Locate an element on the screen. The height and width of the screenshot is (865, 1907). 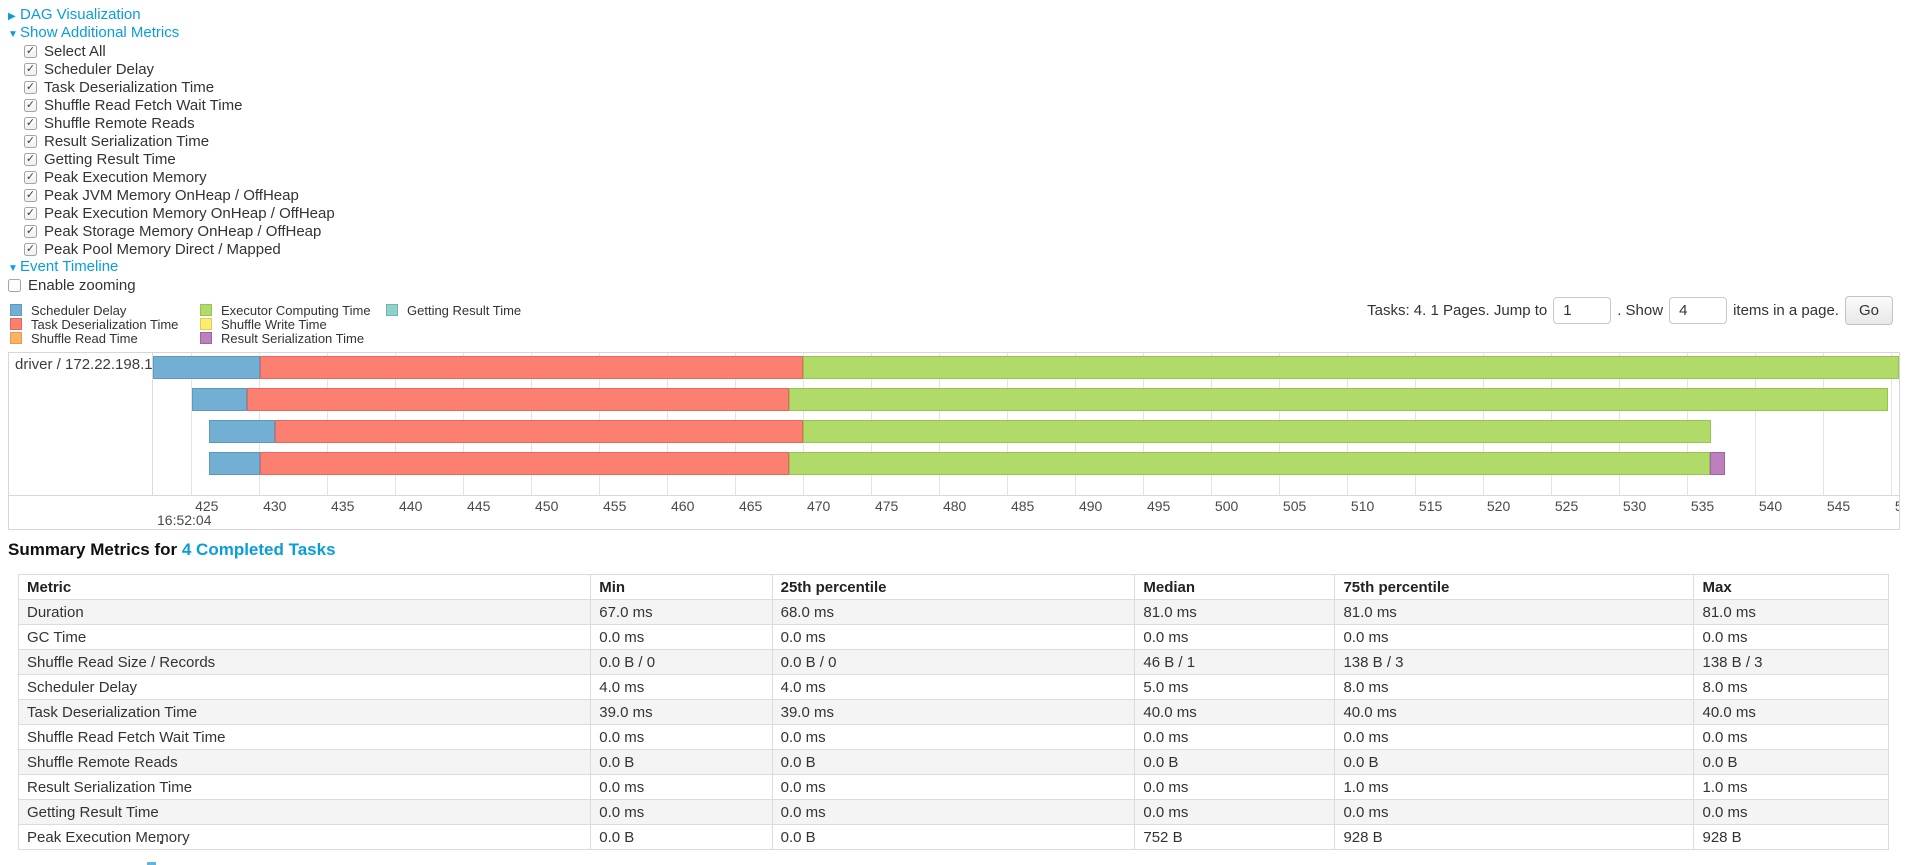
completed-tasks-link: 4 Completed Tasks is located at coordinates (258, 549).